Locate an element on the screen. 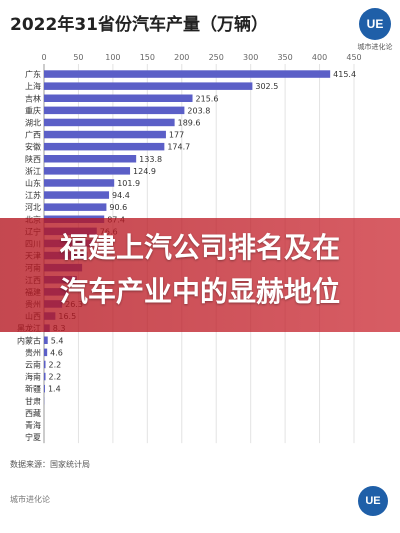 The width and height of the screenshot is (400, 533). x-tick-label: 400 is located at coordinates (319, 57).